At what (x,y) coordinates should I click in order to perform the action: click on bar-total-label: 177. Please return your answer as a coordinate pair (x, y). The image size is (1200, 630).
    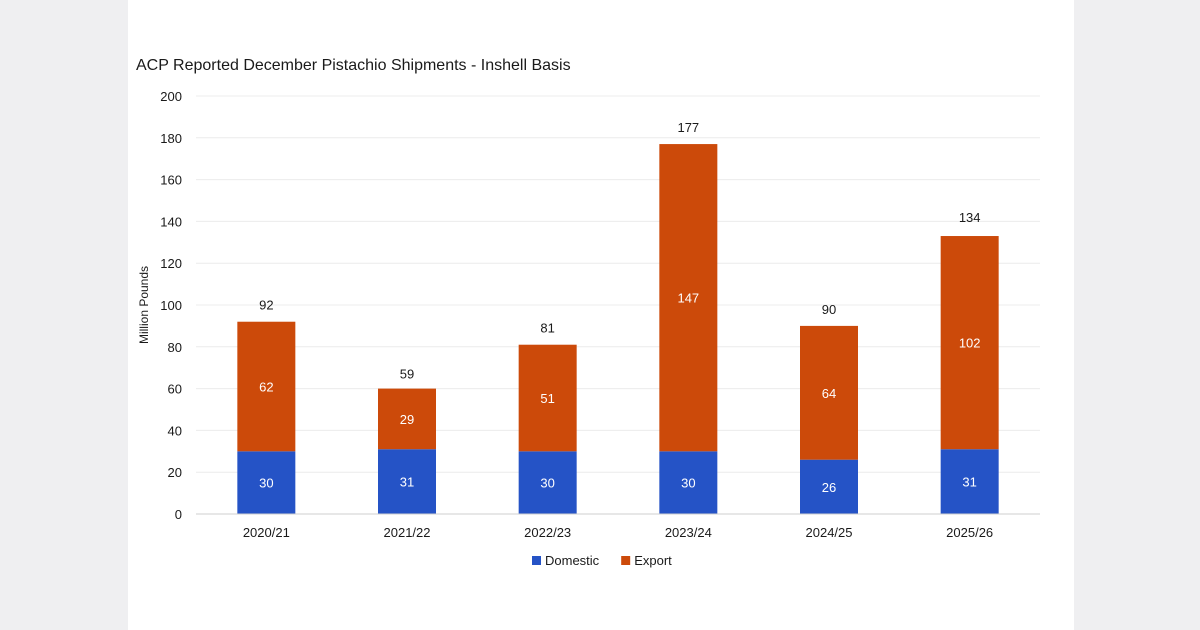
    Looking at the image, I should click on (688, 127).